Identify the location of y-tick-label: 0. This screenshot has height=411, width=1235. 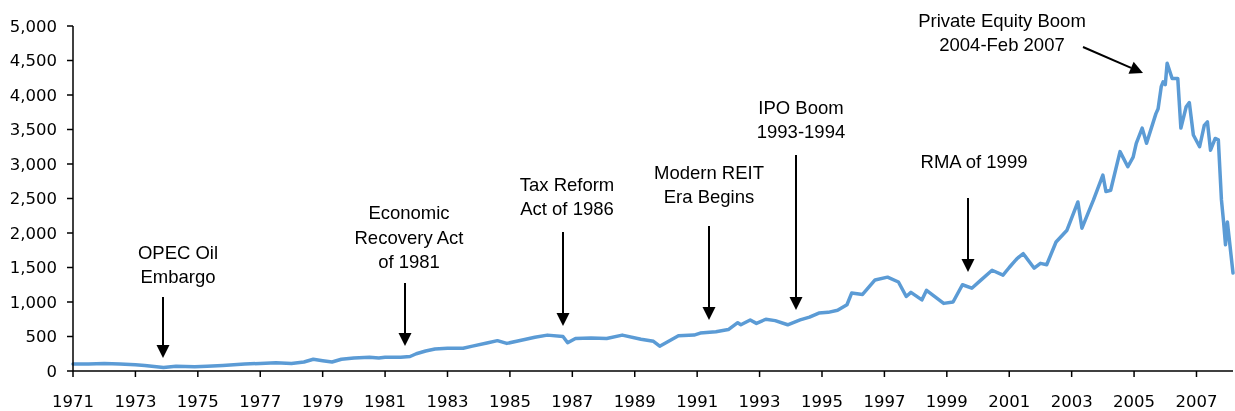
(51, 371).